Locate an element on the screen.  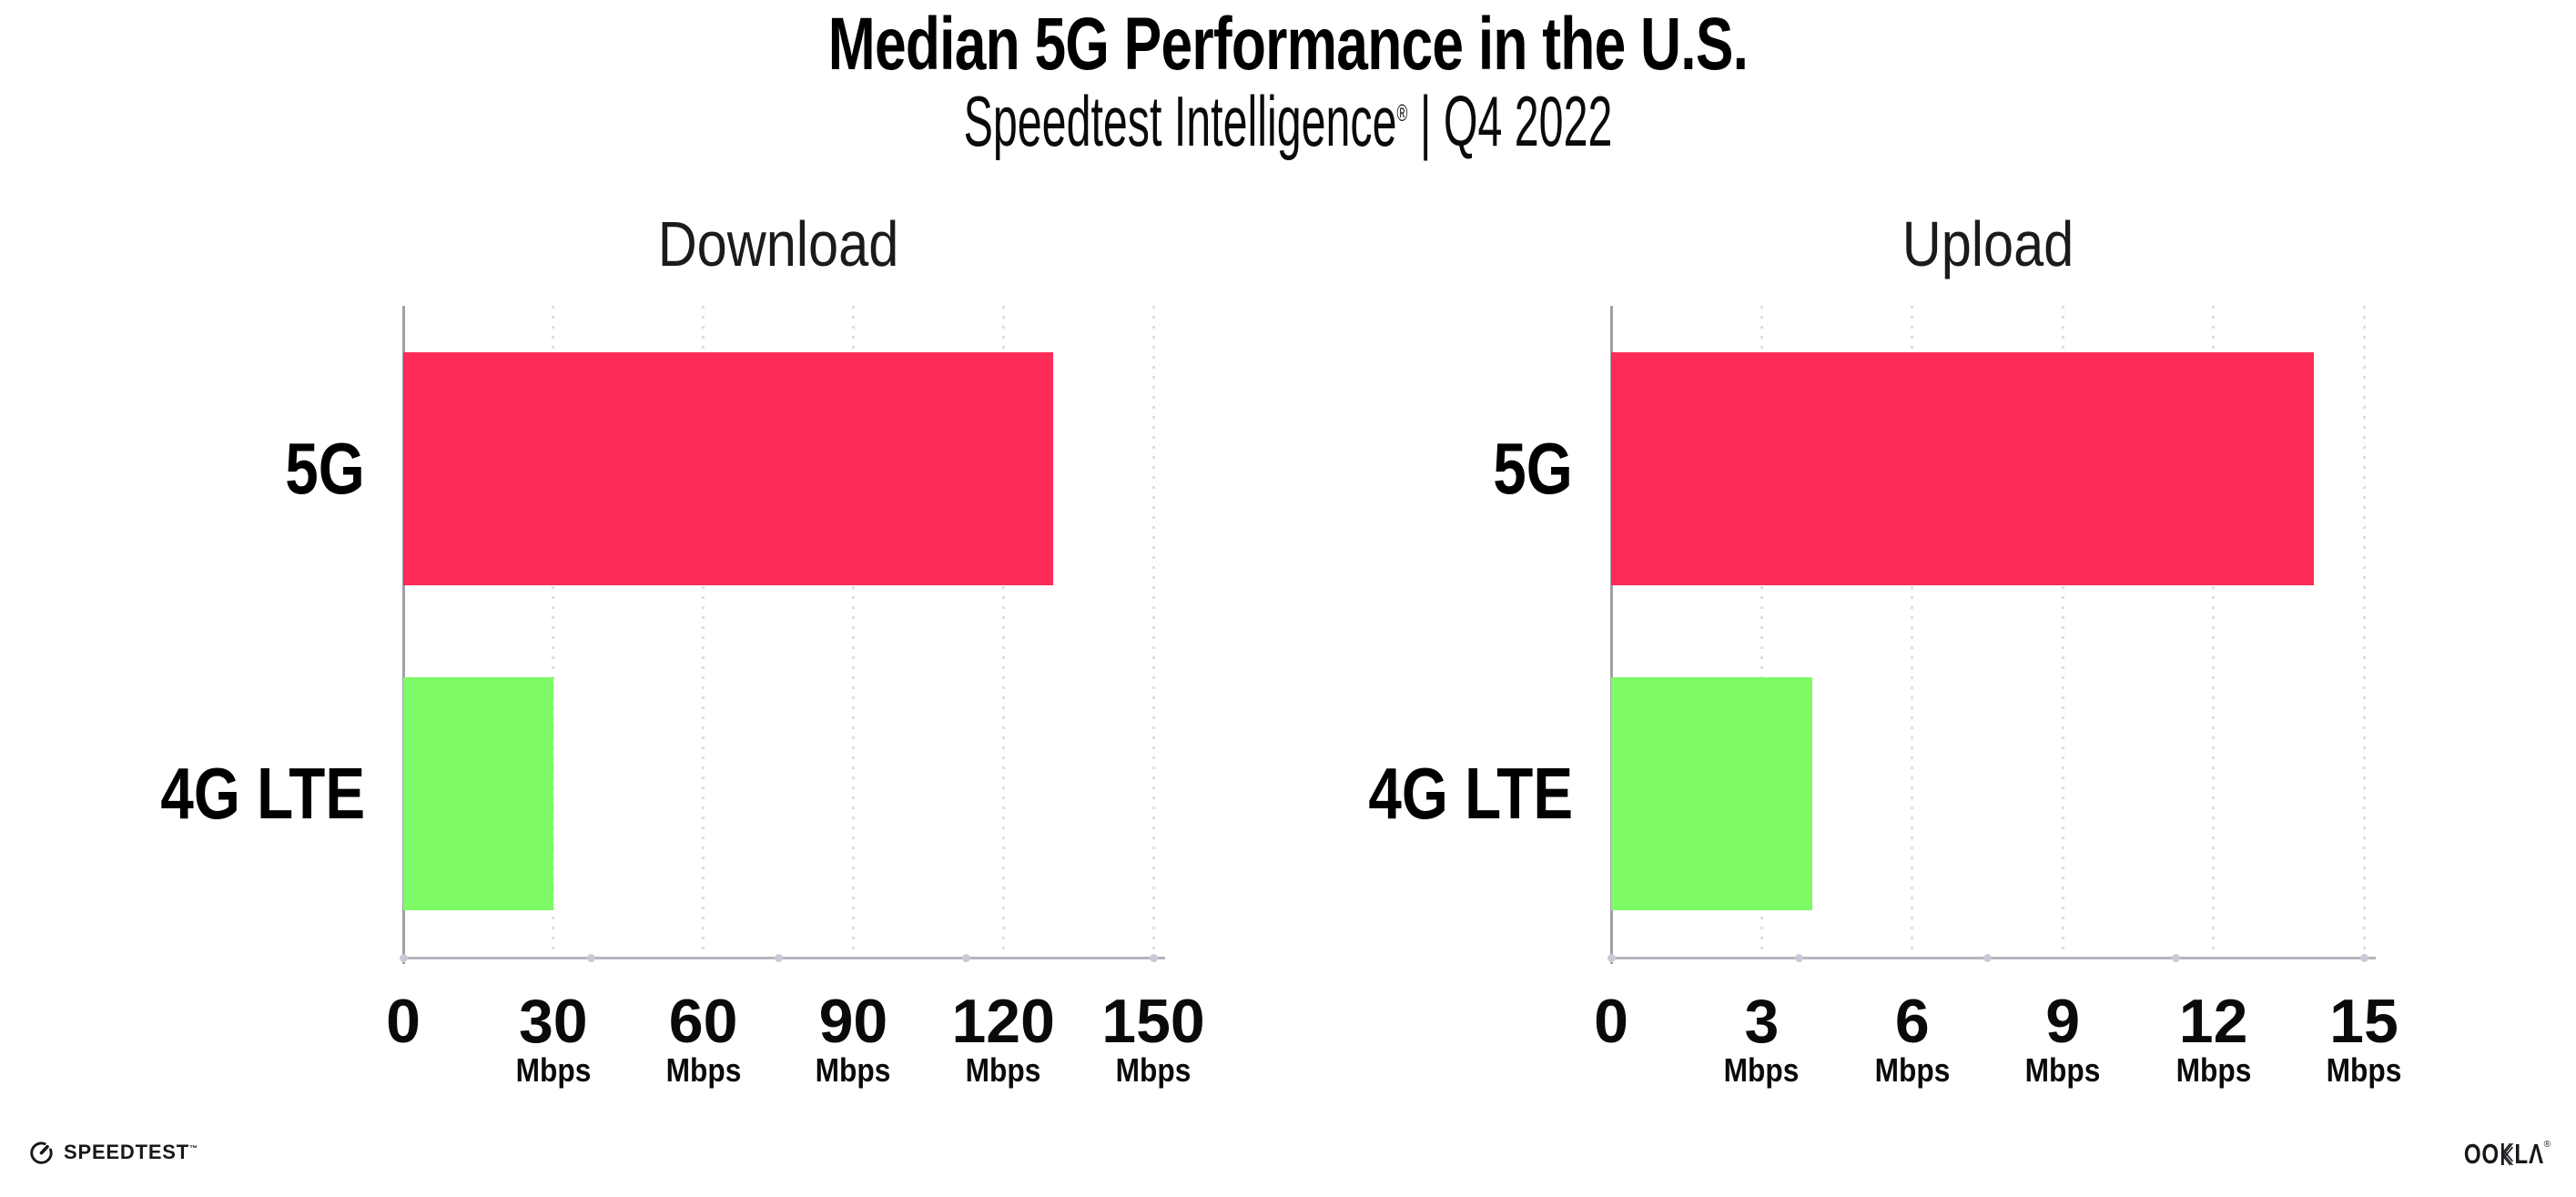
tick-label-upload-12: 12 is located at coordinates (2213, 1021).